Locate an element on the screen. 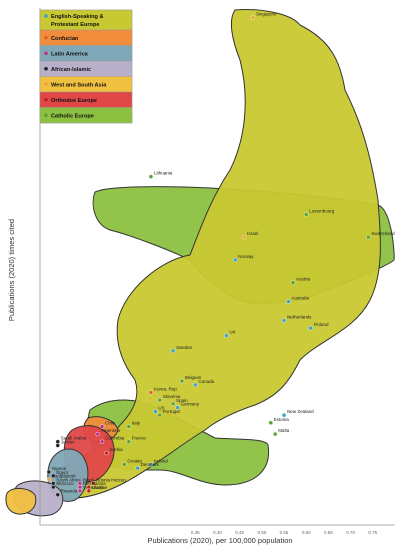 This screenshot has height=550, width=400. data-point-label: Denmark is located at coordinates (150, 464).